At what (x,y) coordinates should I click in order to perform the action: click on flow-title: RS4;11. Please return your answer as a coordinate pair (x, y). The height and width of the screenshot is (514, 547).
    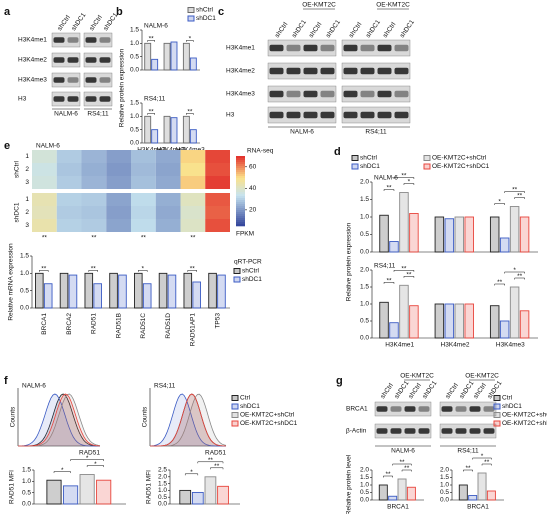
    Looking at the image, I should click on (165, 386).